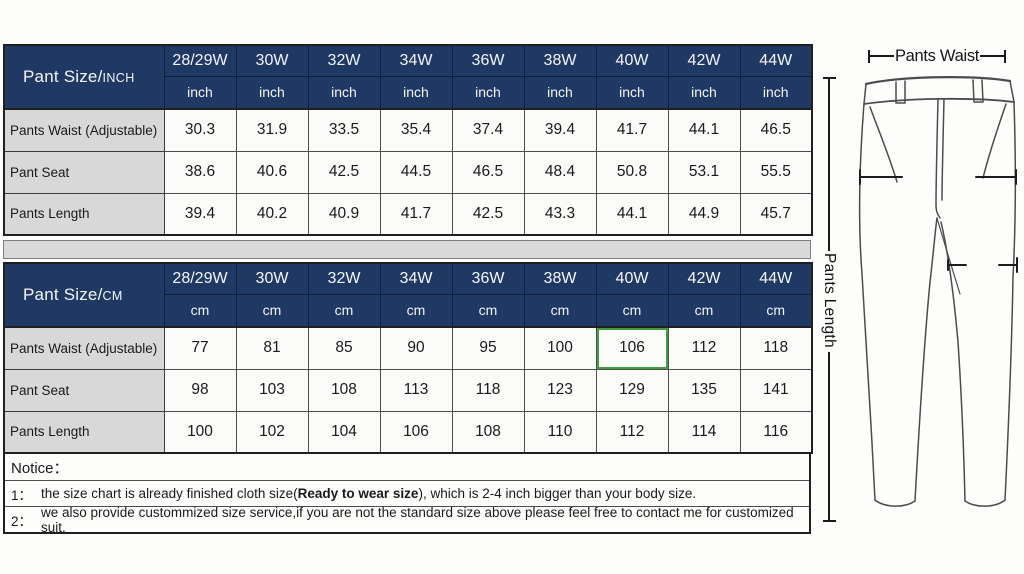  What do you see at coordinates (632, 390) in the screenshot?
I see `table-cell: 129` at bounding box center [632, 390].